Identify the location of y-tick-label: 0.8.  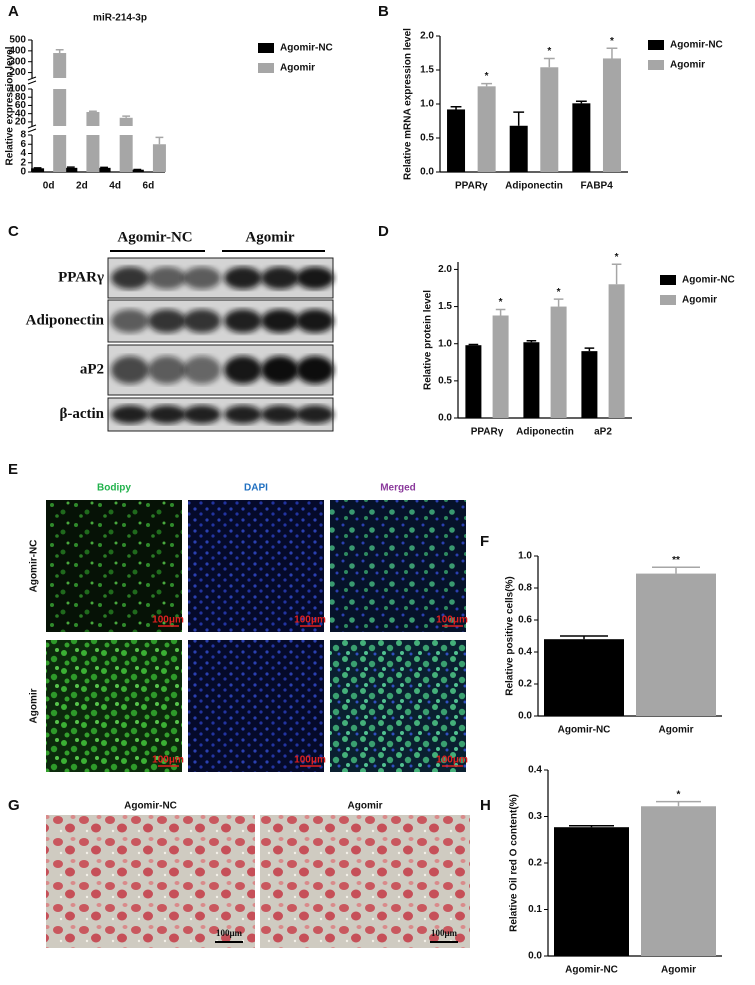
(525, 588).